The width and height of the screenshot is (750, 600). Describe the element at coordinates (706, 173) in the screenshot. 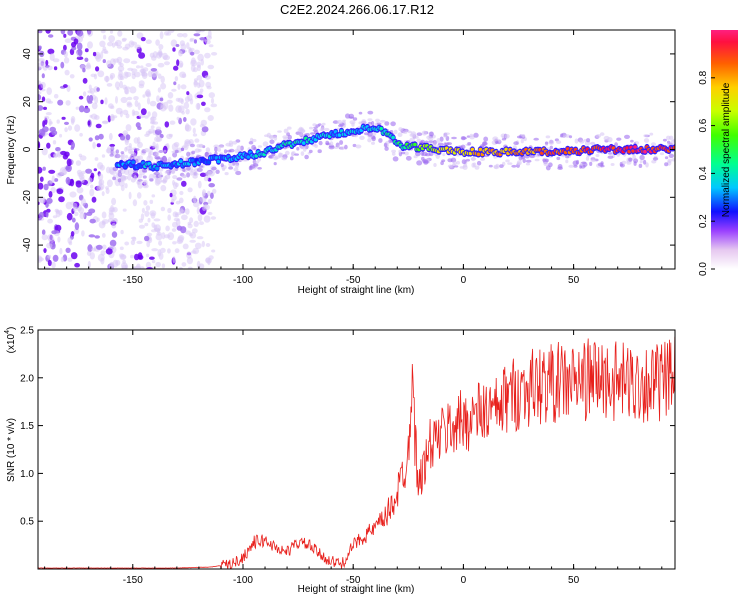

I see `colorbar-ticks: 0.0 0.2 0.4 0.6 0.8` at that location.